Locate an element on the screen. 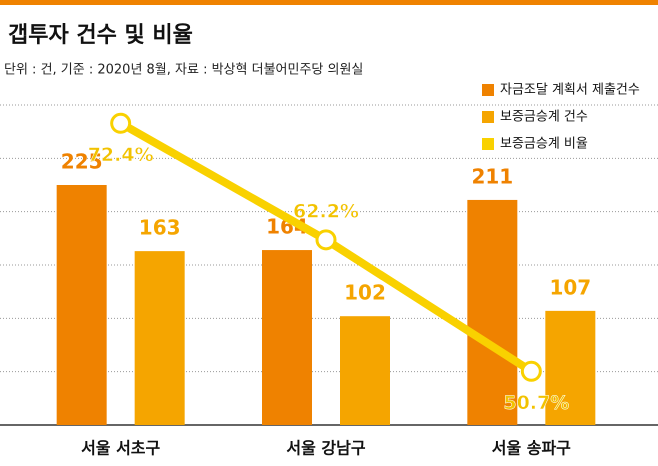  value-label: 50.7% is located at coordinates (536, 403).